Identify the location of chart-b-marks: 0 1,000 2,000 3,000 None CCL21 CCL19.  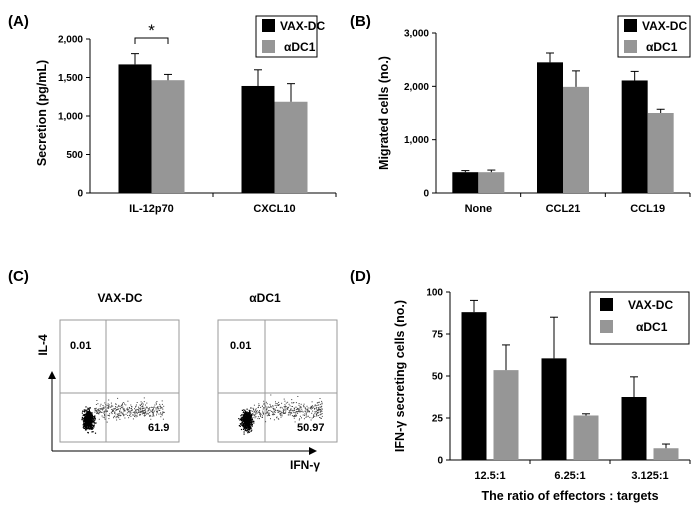
(547, 122).